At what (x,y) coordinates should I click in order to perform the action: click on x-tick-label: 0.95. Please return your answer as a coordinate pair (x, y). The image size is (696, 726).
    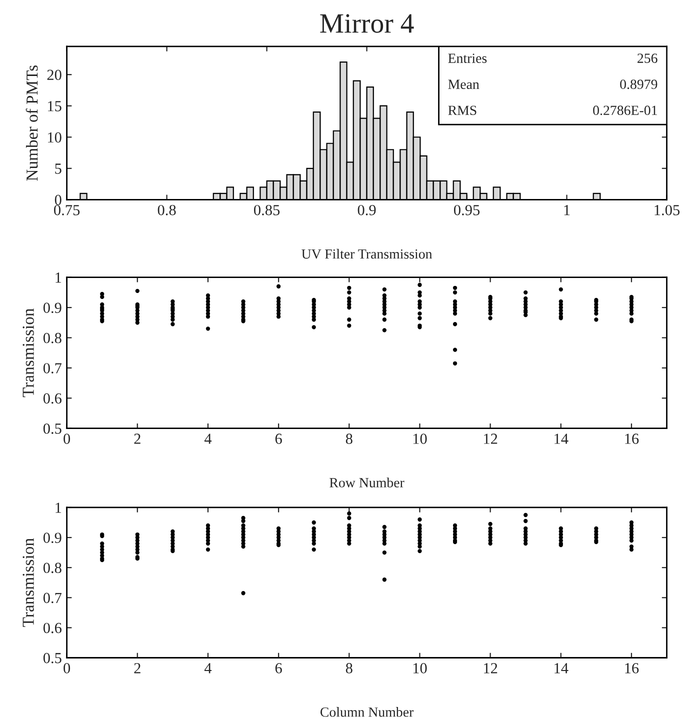
    Looking at the image, I should click on (467, 210).